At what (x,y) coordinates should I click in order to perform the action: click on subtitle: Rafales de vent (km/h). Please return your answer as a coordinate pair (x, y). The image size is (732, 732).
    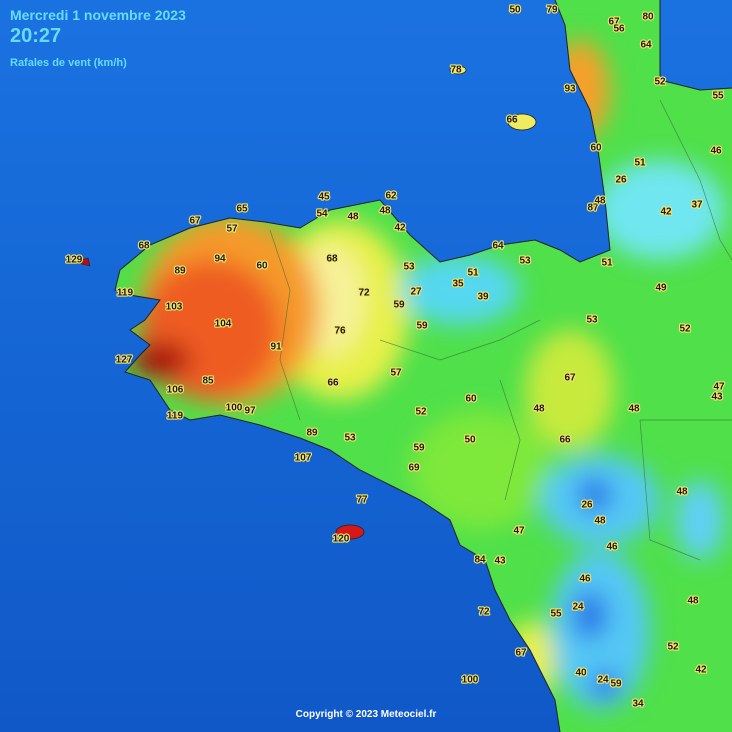
    Looking at the image, I should click on (68, 63).